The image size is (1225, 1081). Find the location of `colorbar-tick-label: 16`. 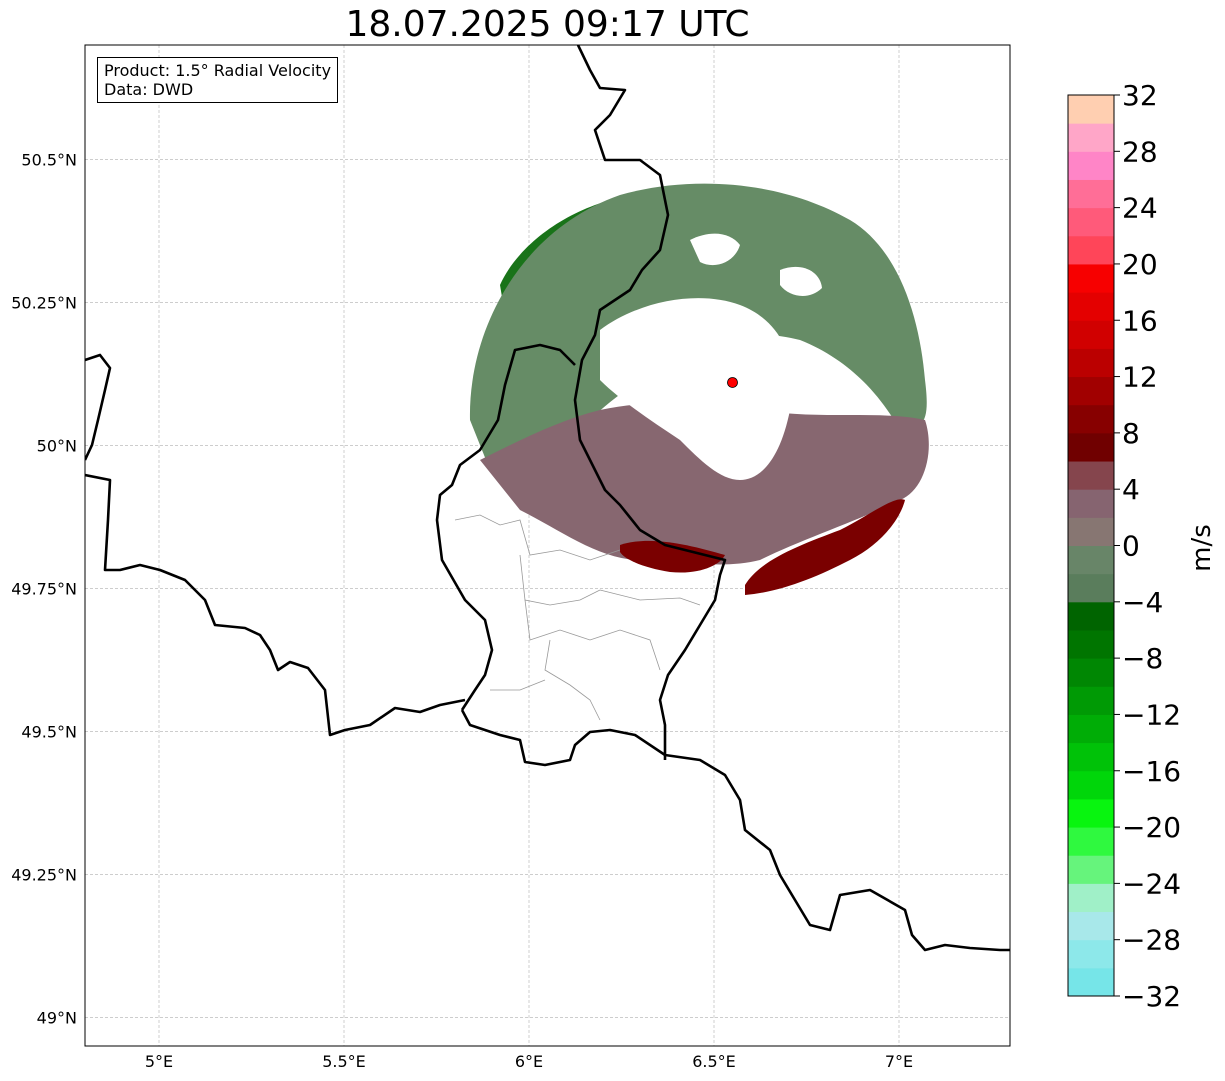

colorbar-tick-label: 16 is located at coordinates (1140, 320).